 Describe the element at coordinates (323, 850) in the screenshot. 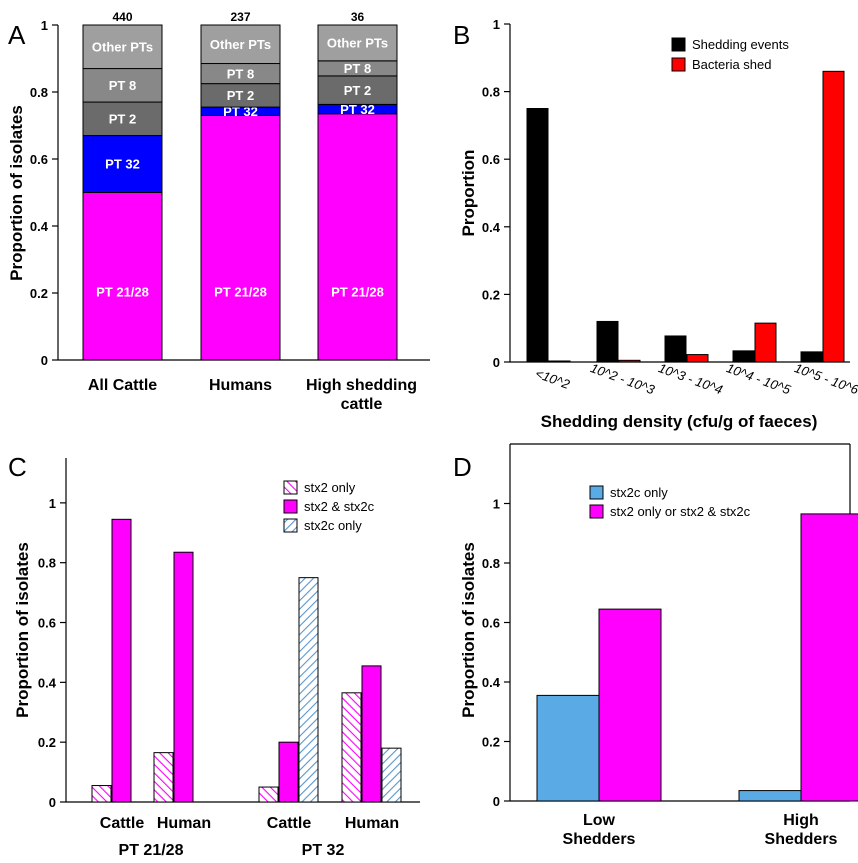

I see `panel-c-group-label: PT 32` at that location.